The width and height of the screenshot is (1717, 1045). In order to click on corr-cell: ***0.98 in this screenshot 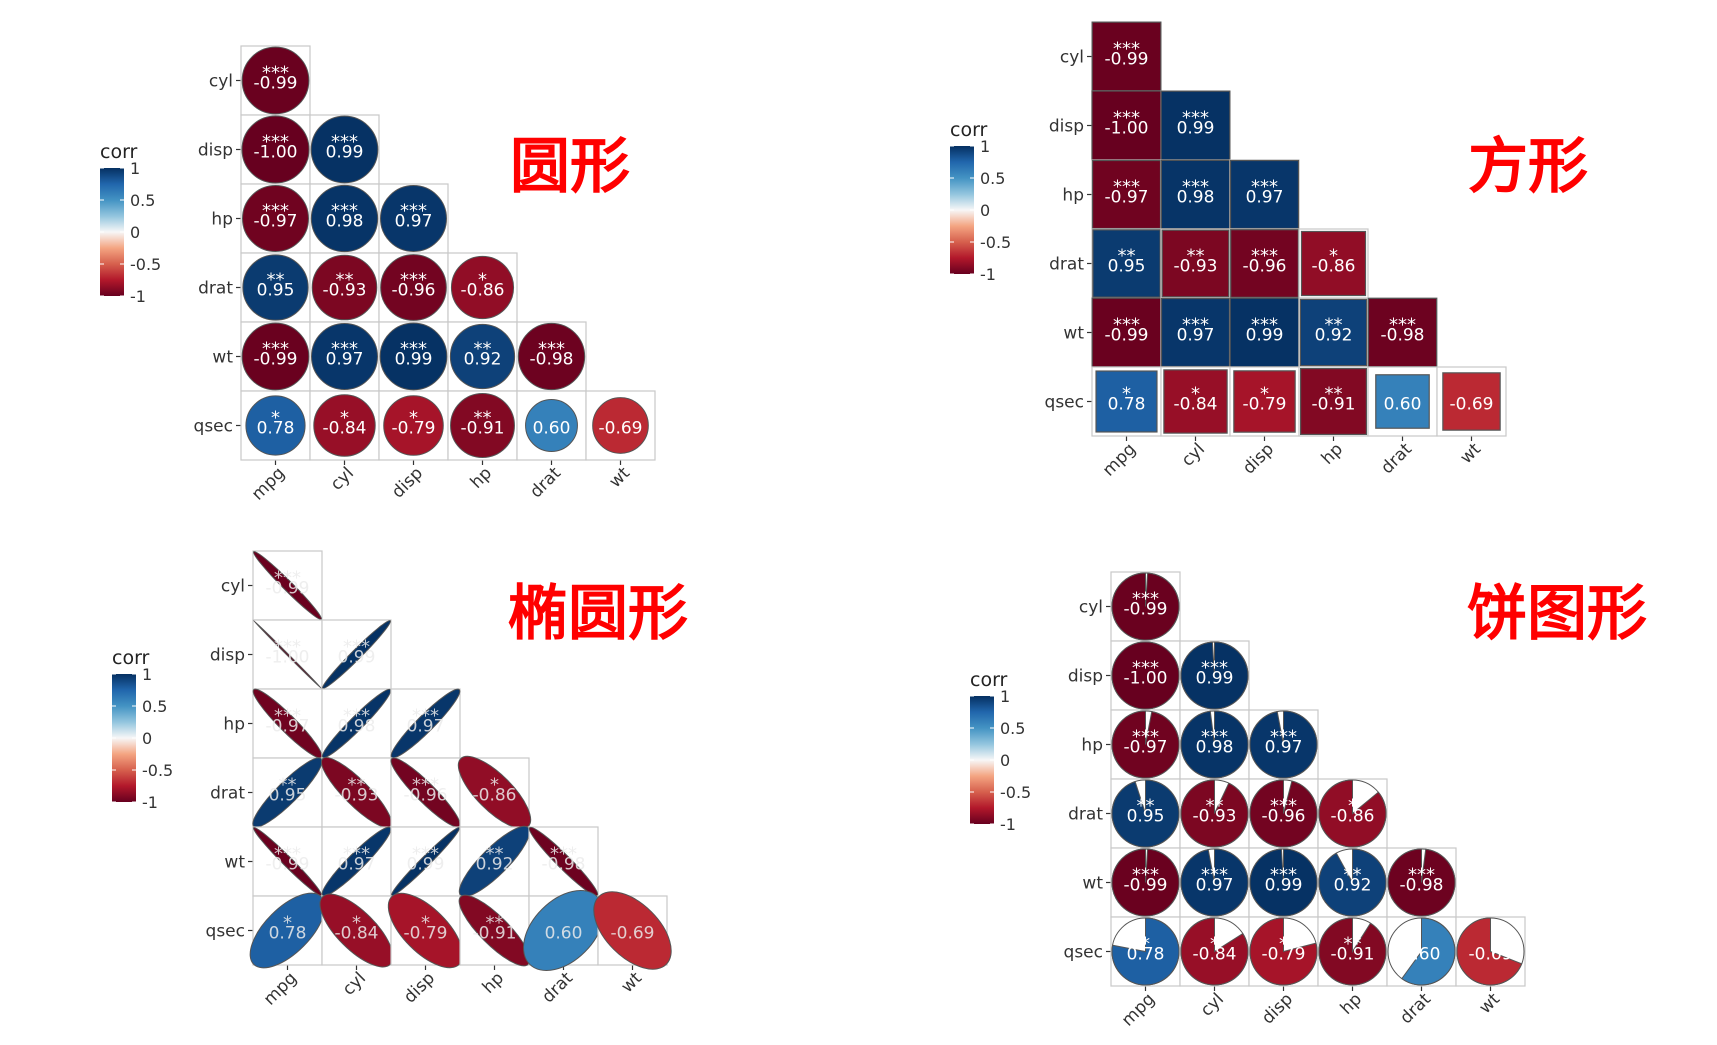, I will do `click(356, 723)`.